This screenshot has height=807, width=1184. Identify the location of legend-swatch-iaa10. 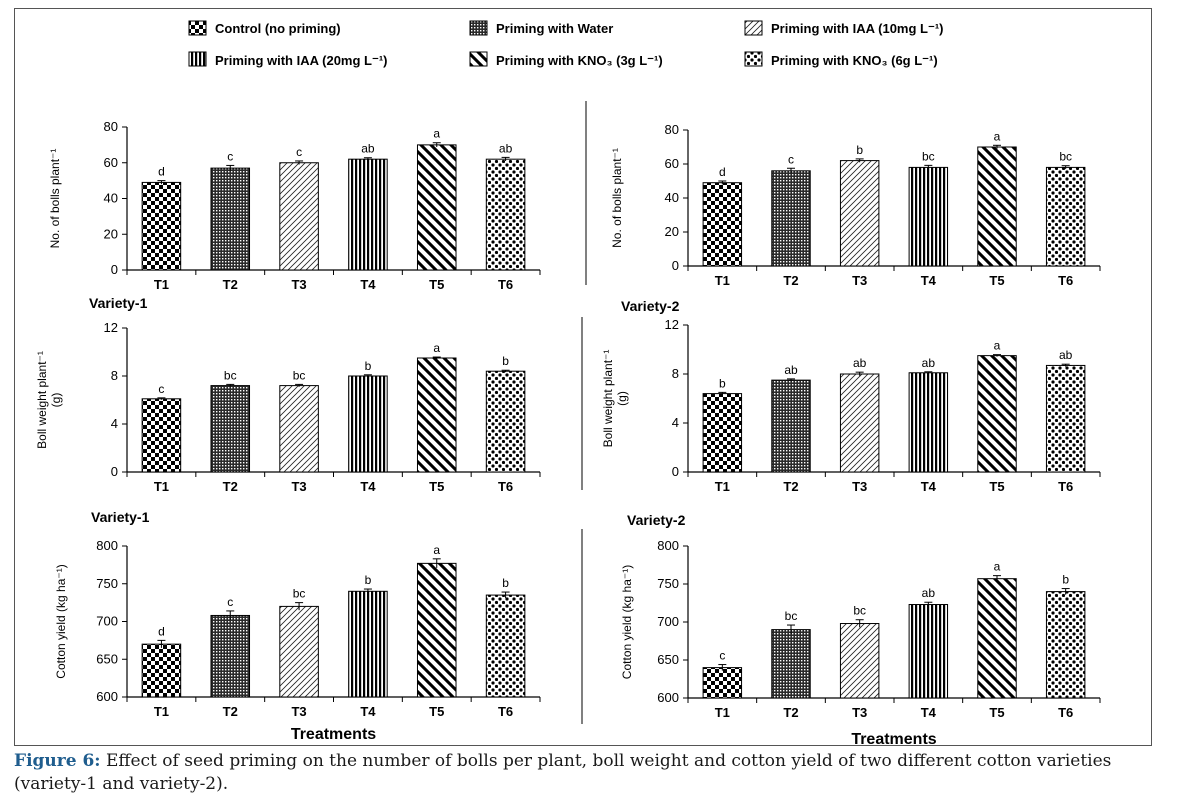
(753, 28).